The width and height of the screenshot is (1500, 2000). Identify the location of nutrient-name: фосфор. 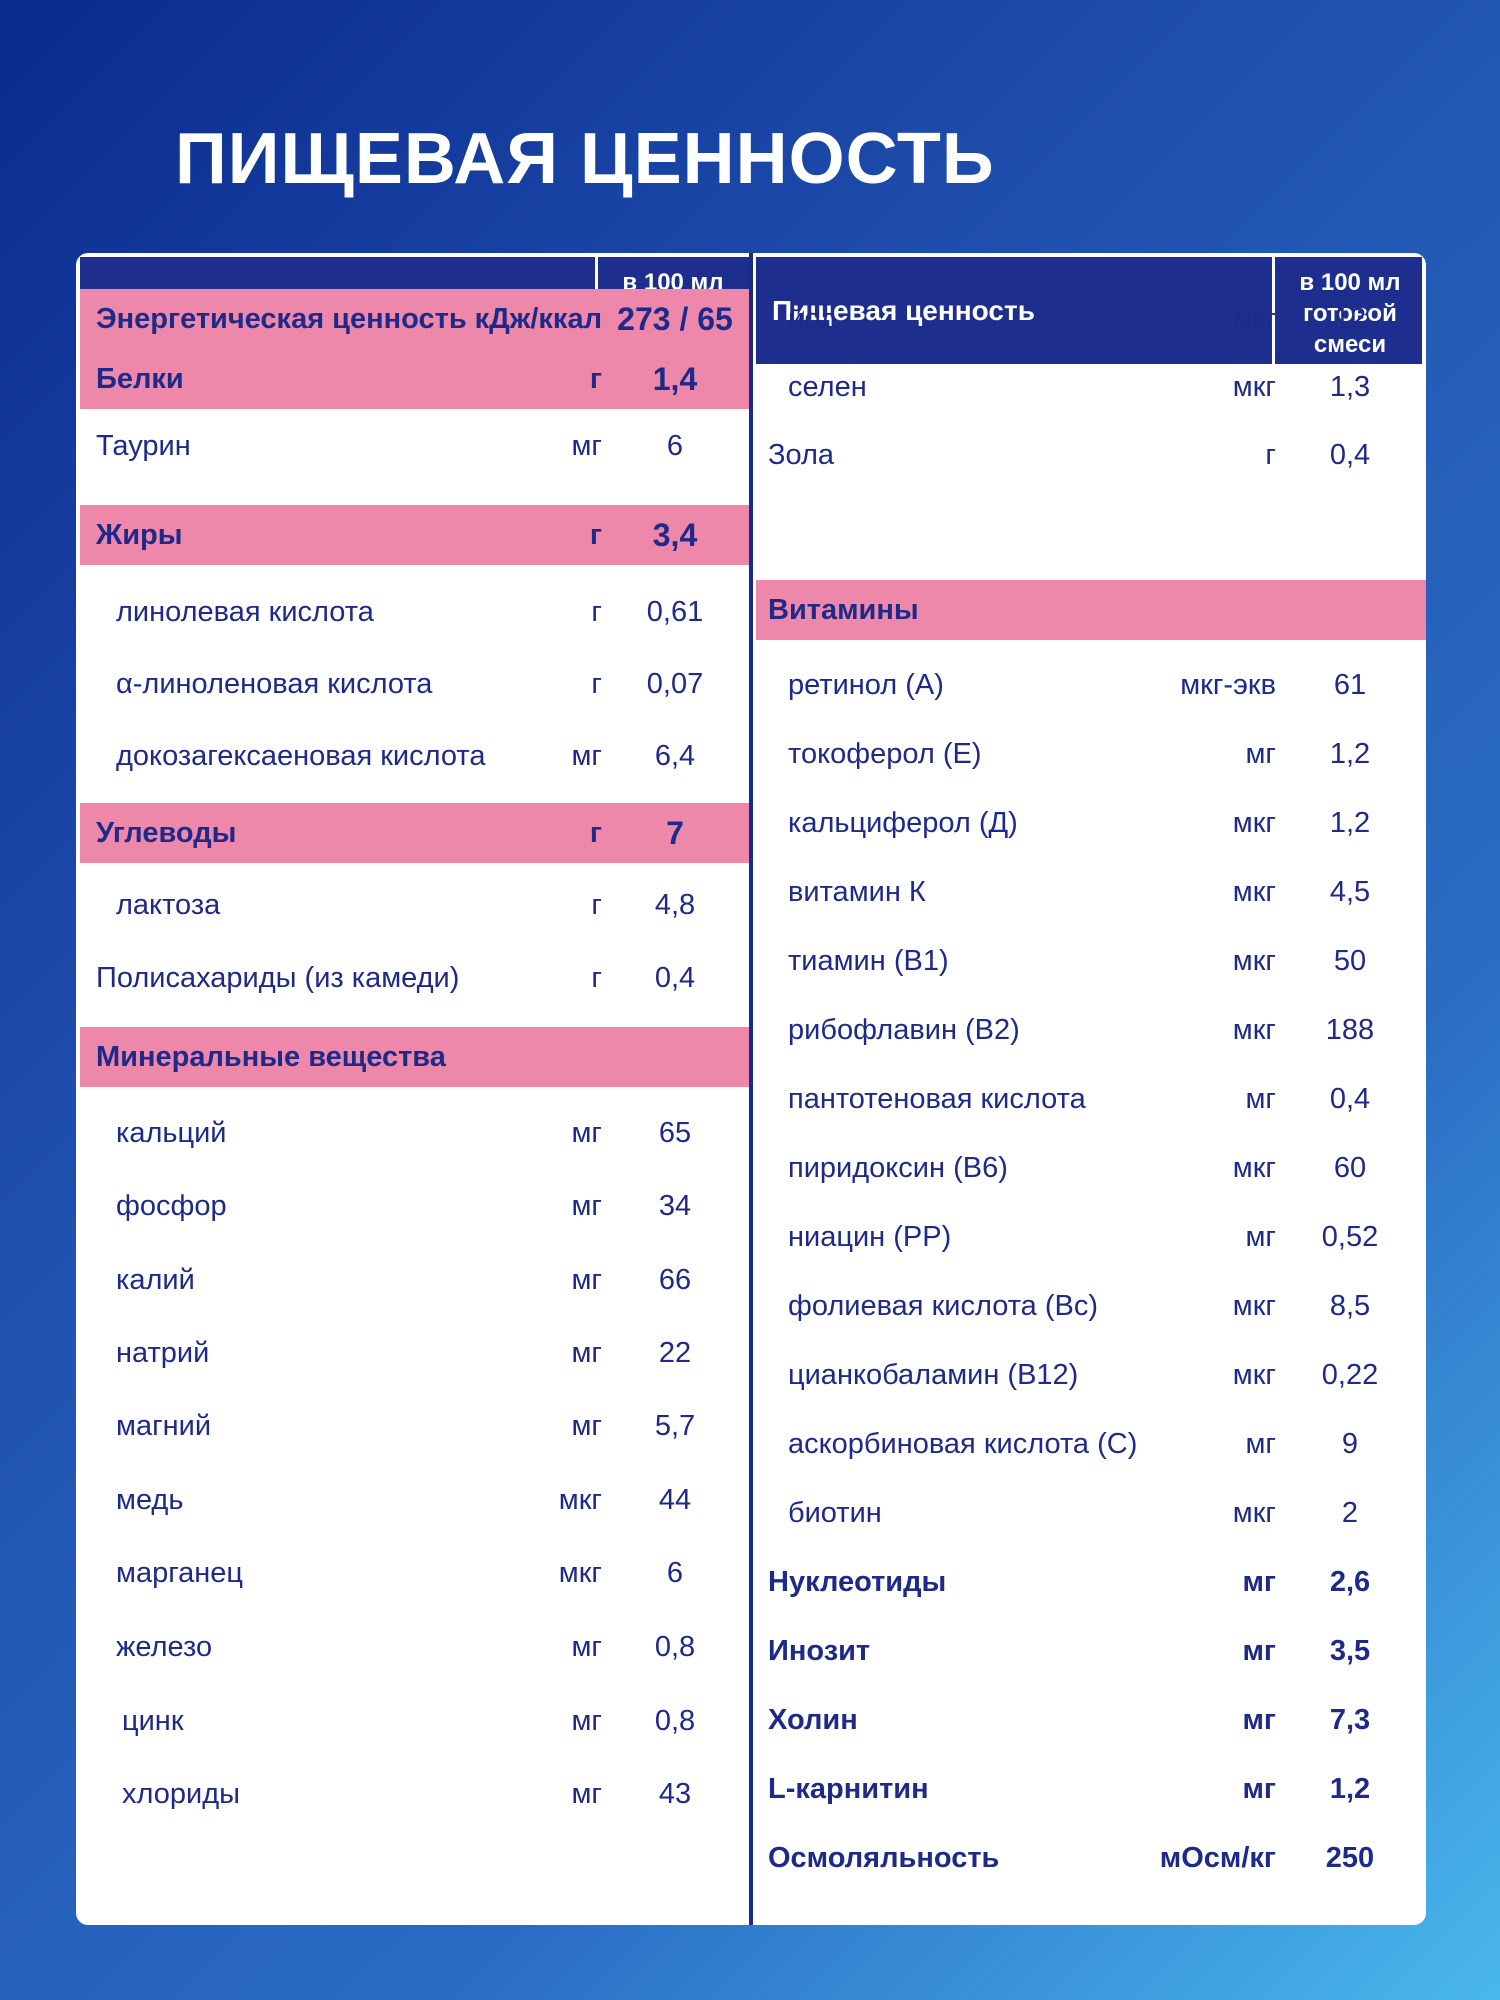
(171, 1206).